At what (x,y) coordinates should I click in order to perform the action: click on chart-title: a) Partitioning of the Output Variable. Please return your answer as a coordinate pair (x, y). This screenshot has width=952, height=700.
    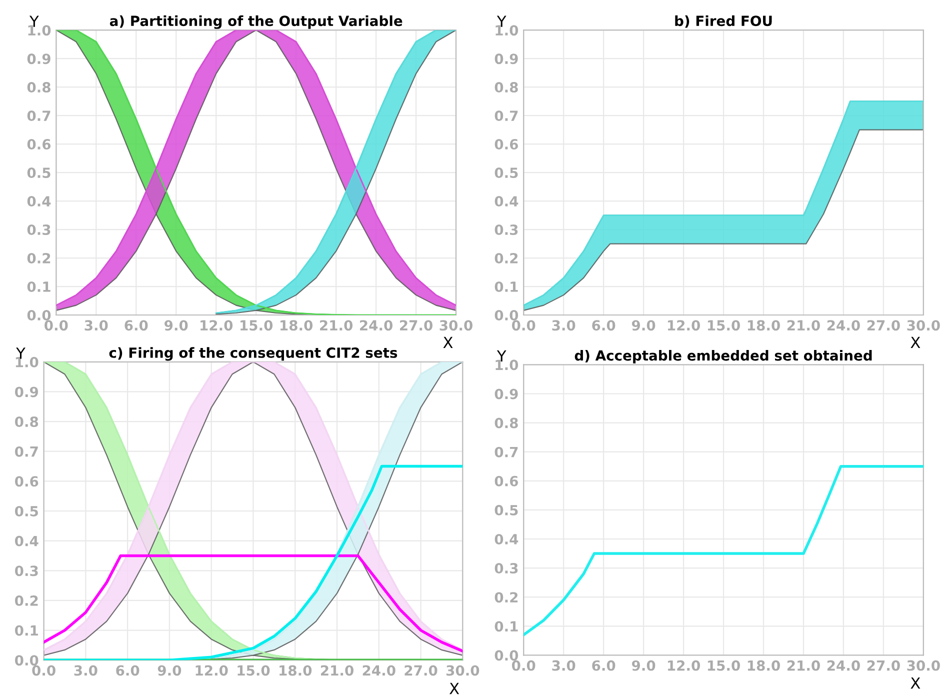
    Looking at the image, I should click on (256, 22).